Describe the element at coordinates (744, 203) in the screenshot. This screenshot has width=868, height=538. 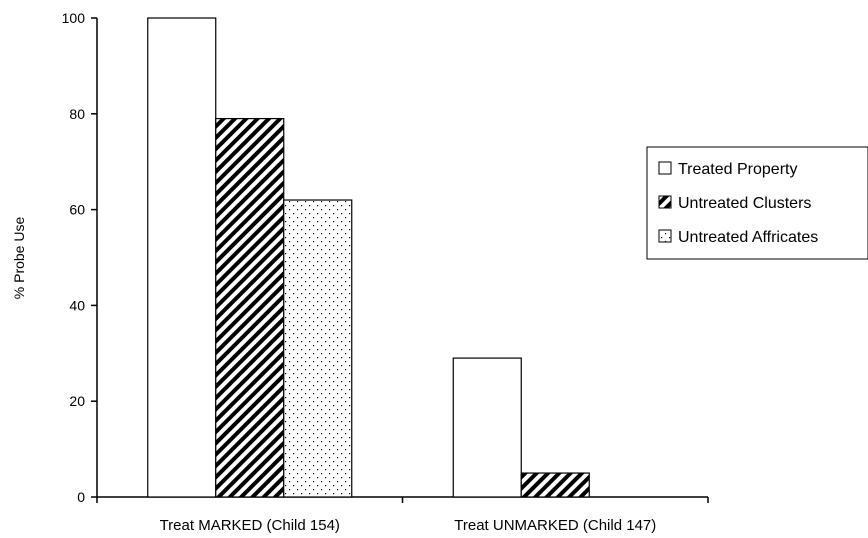
I see `legend-label: Untreated Clusters` at that location.